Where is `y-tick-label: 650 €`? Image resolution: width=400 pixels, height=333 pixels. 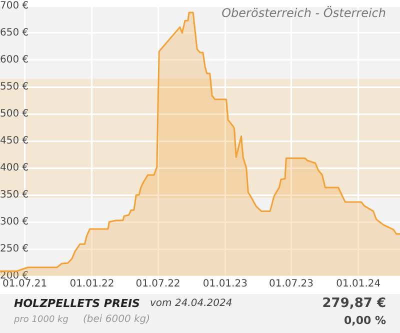 y-tick-label: 650 € is located at coordinates (14, 33).